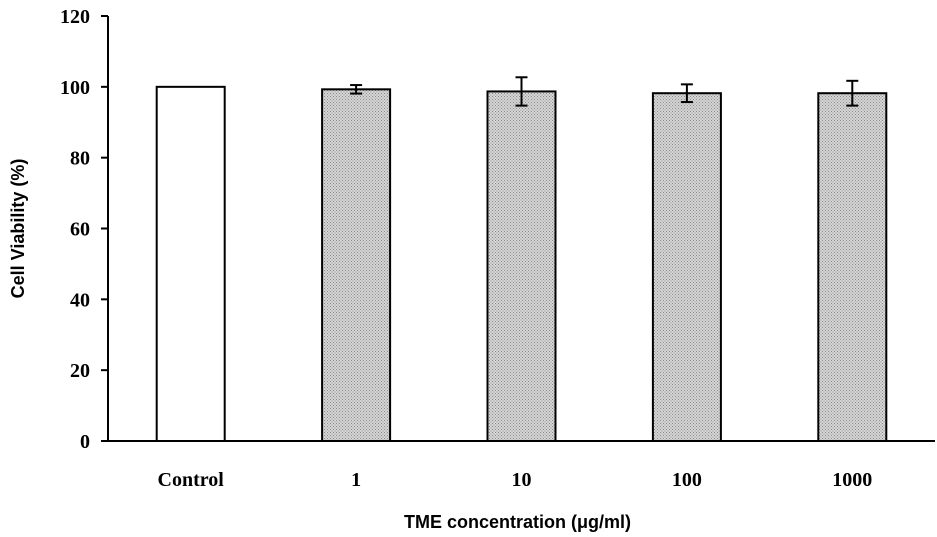 This screenshot has height=537, width=937. I want to click on error-bars, so click(604, 91).